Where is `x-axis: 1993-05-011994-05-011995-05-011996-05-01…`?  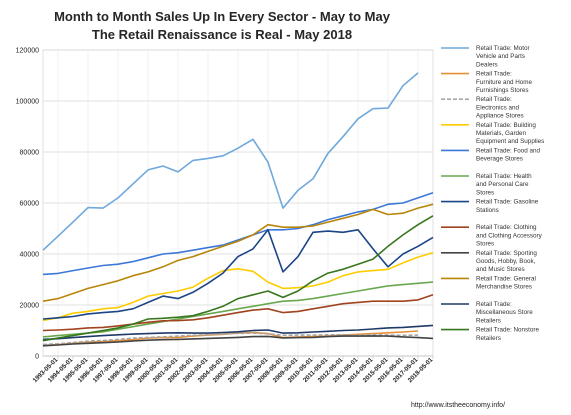 x-axis: 1993-05-011994-05-011995-05-011996-05-01… is located at coordinates (233, 369).